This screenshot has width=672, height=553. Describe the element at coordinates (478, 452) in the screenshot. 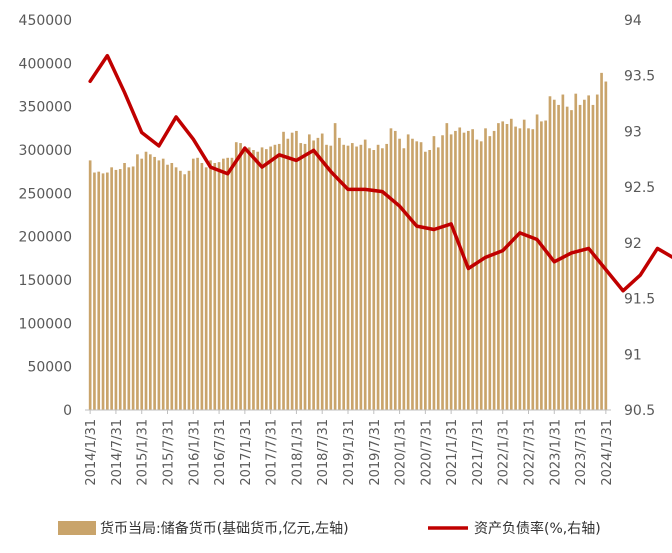

I see `x-tick-label: 2021/7/31` at that location.